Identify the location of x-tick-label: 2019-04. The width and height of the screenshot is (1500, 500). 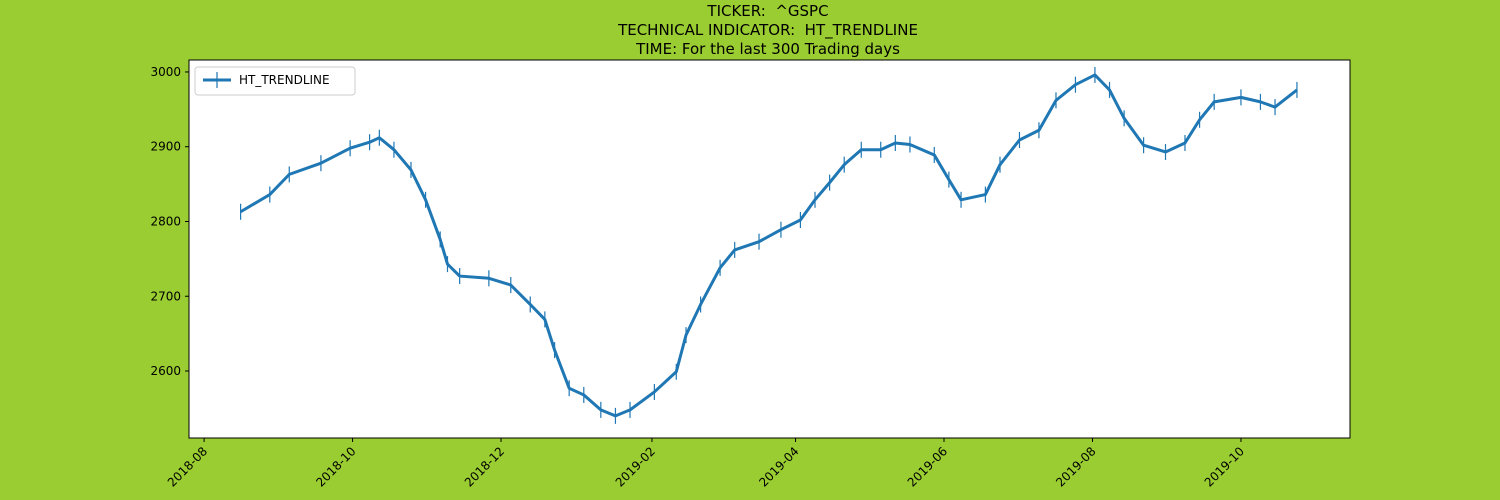
(778, 466).